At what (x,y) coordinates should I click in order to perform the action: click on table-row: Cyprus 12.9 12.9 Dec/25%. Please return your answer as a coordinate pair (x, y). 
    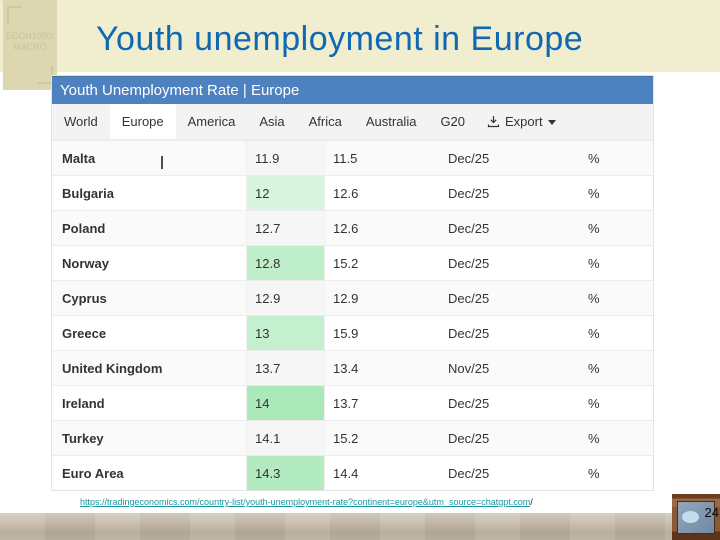
    Looking at the image, I should click on (352, 297).